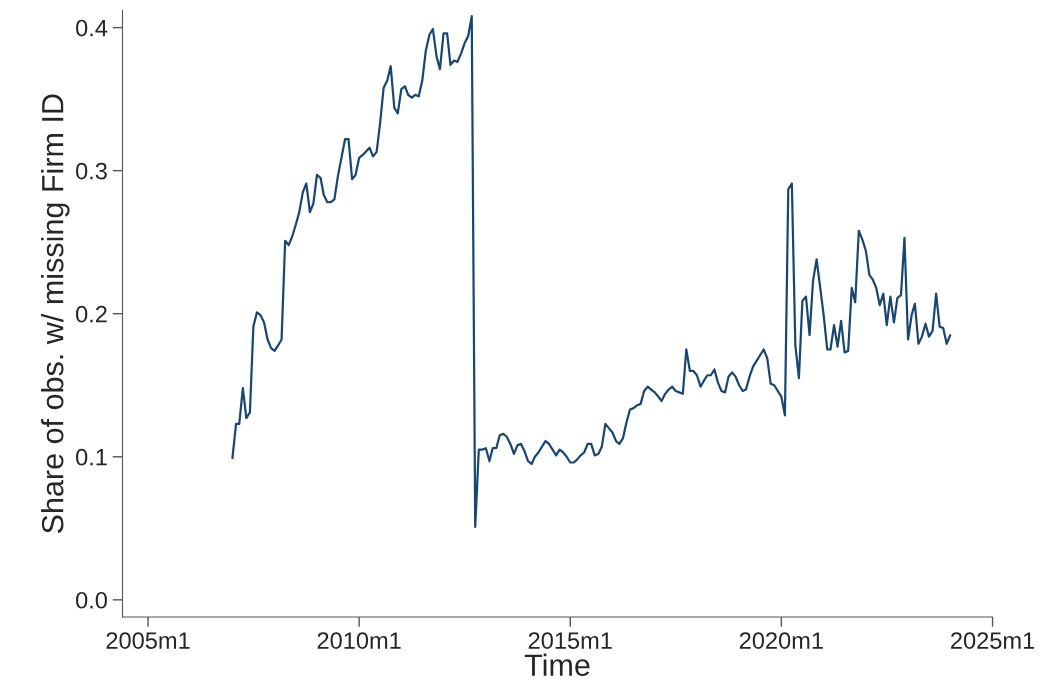 This screenshot has width=1047, height=696. I want to click on y-tick-label: 0.4, so click(92, 28).